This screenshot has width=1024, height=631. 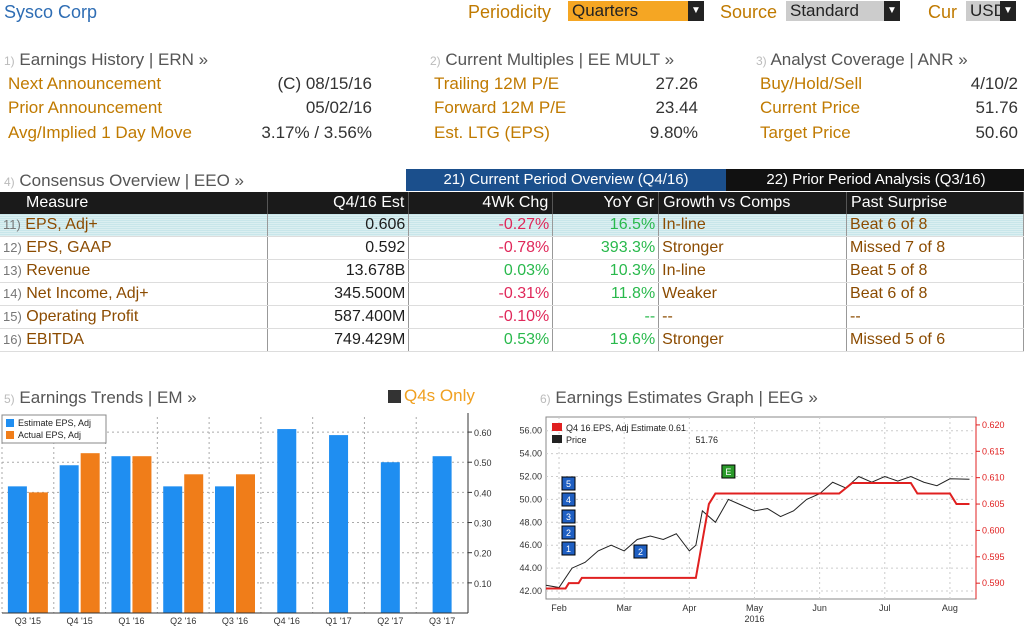 What do you see at coordinates (338, 248) in the screenshot?
I see `est-cell: 0.592` at bounding box center [338, 248].